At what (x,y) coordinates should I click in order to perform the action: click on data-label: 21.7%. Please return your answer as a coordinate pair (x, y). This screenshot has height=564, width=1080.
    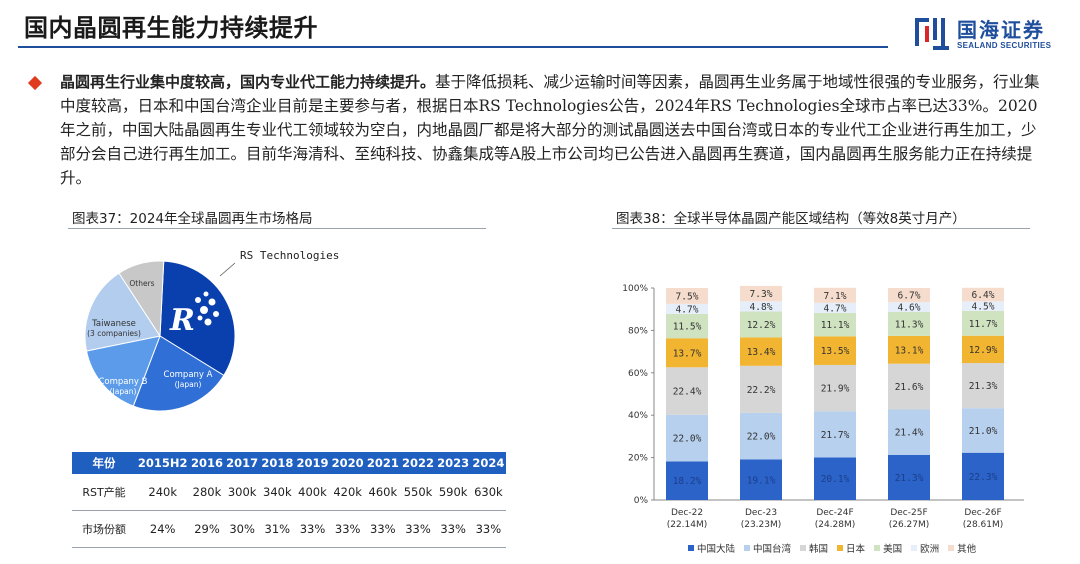
    Looking at the image, I should click on (835, 435).